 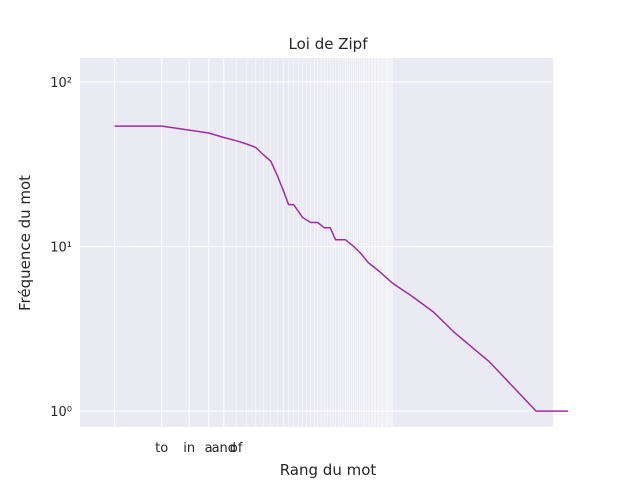 What do you see at coordinates (25, 243) in the screenshot?
I see `y-axis-label: Fréquence du mot` at bounding box center [25, 243].